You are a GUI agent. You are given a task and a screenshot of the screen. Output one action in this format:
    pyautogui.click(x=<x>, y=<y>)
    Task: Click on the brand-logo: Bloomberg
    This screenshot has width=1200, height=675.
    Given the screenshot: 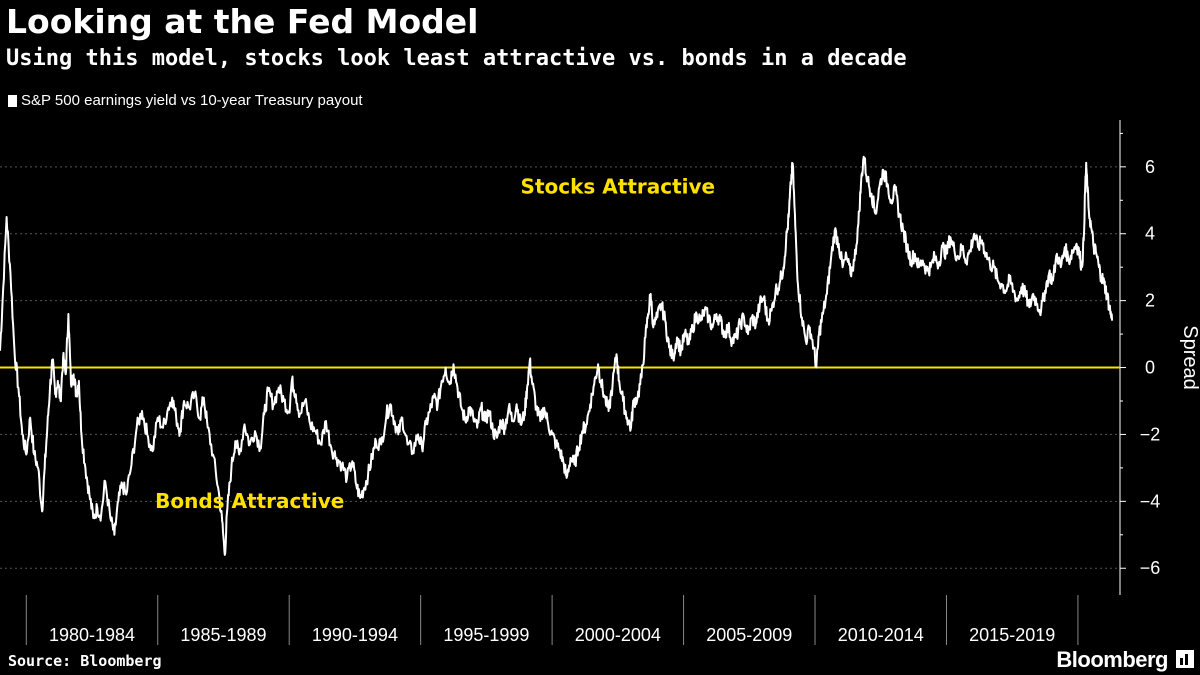 What is the action you would take?
    pyautogui.click(x=1112, y=659)
    